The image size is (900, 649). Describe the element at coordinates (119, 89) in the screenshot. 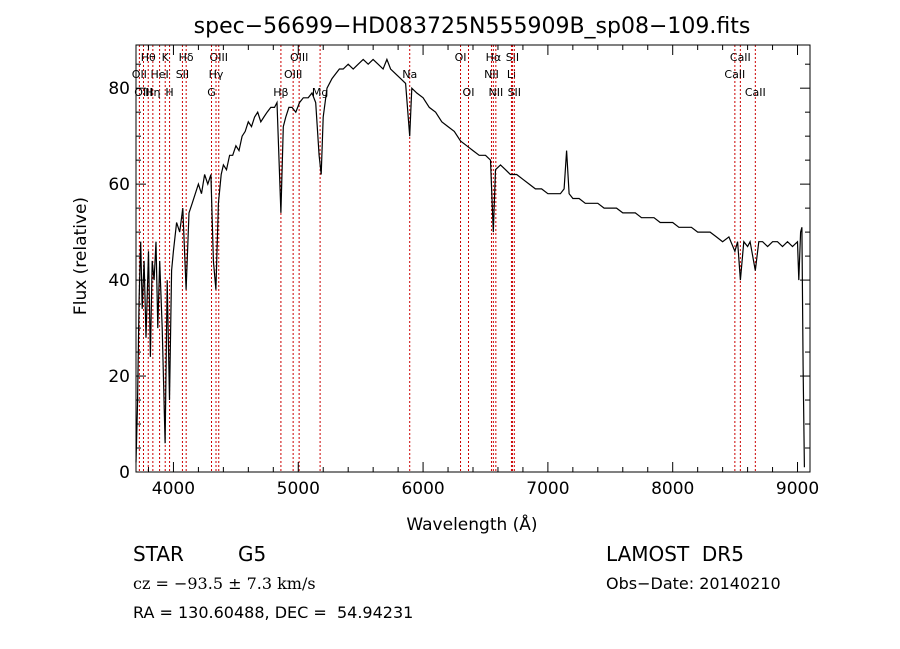

I see `y-tick-label: 80` at that location.